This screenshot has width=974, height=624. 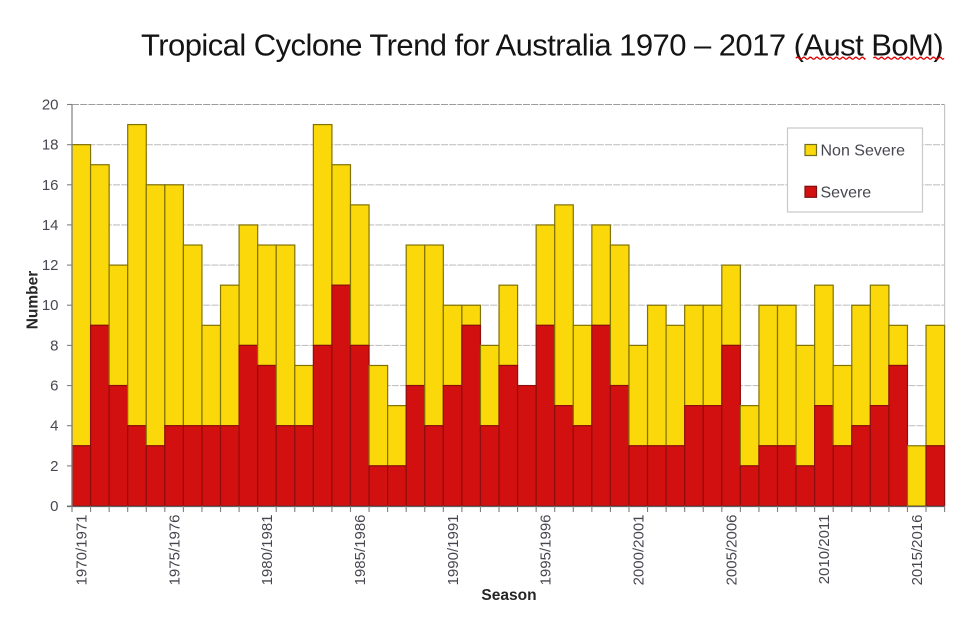 I want to click on svg-text: 10, so click(x=50, y=305).